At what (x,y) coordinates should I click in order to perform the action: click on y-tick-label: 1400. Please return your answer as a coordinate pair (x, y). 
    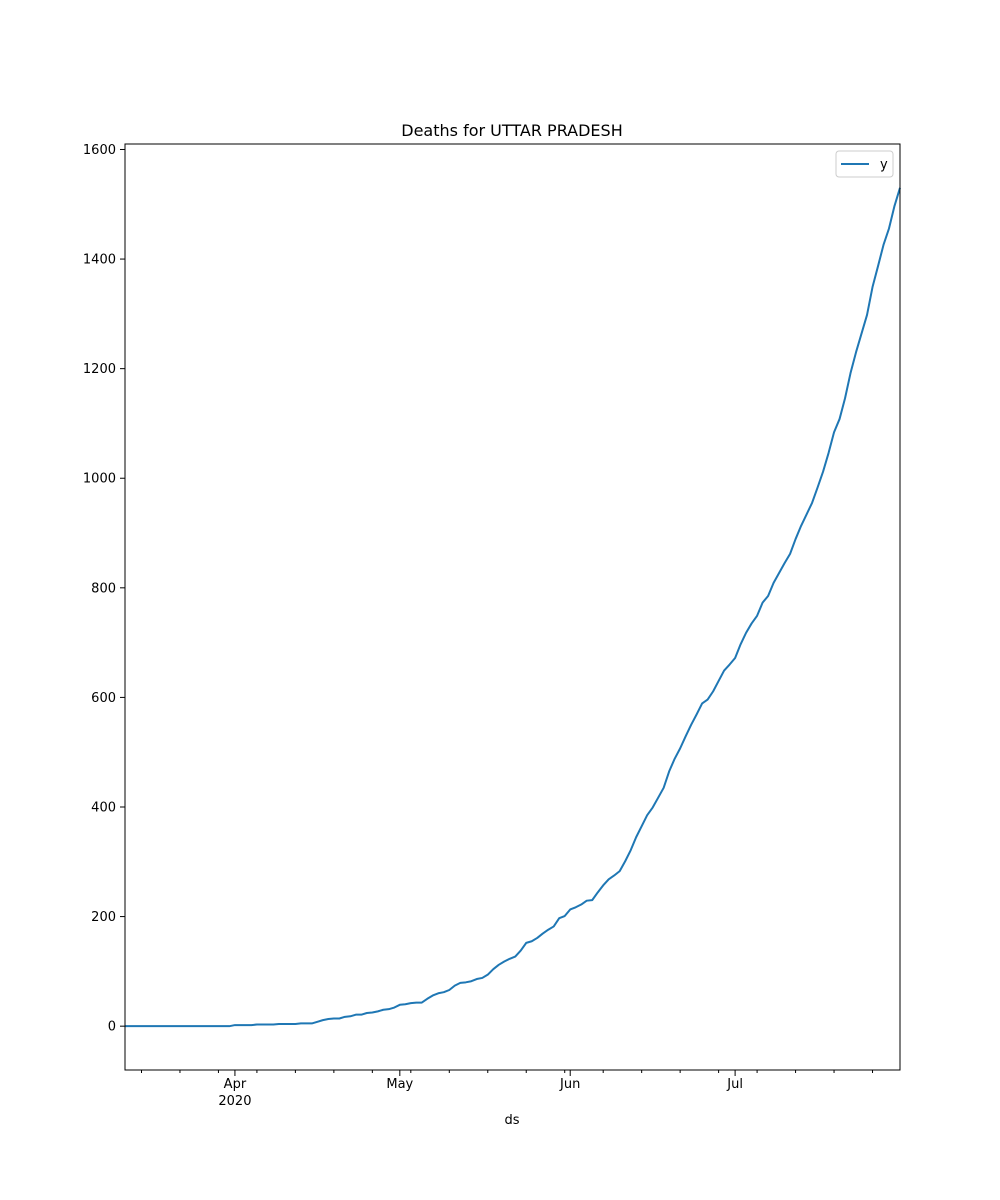
    Looking at the image, I should click on (99, 260).